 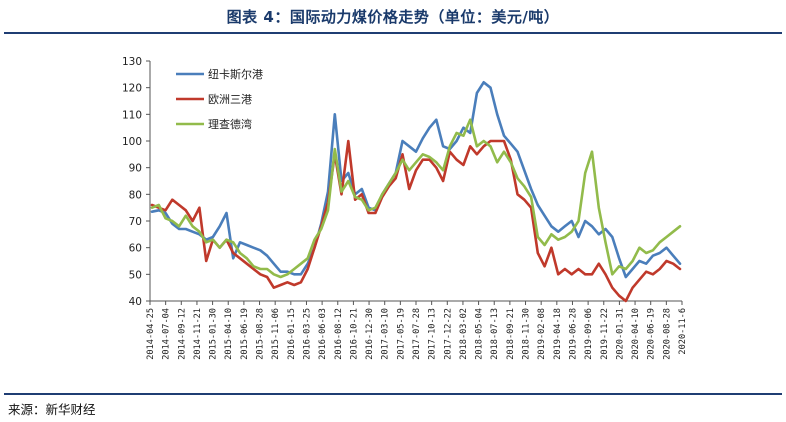 What do you see at coordinates (527, 334) in the screenshot?
I see `x-tick-label: 2018-11-30` at bounding box center [527, 334].